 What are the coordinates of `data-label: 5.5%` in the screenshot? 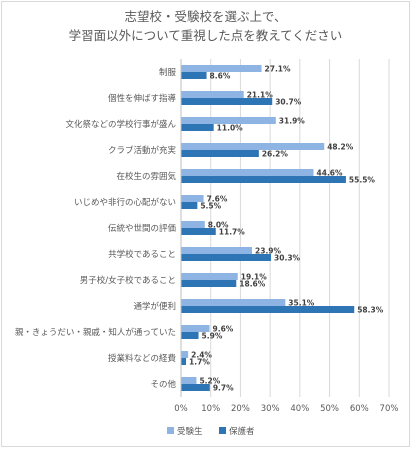 It's located at (210, 206).